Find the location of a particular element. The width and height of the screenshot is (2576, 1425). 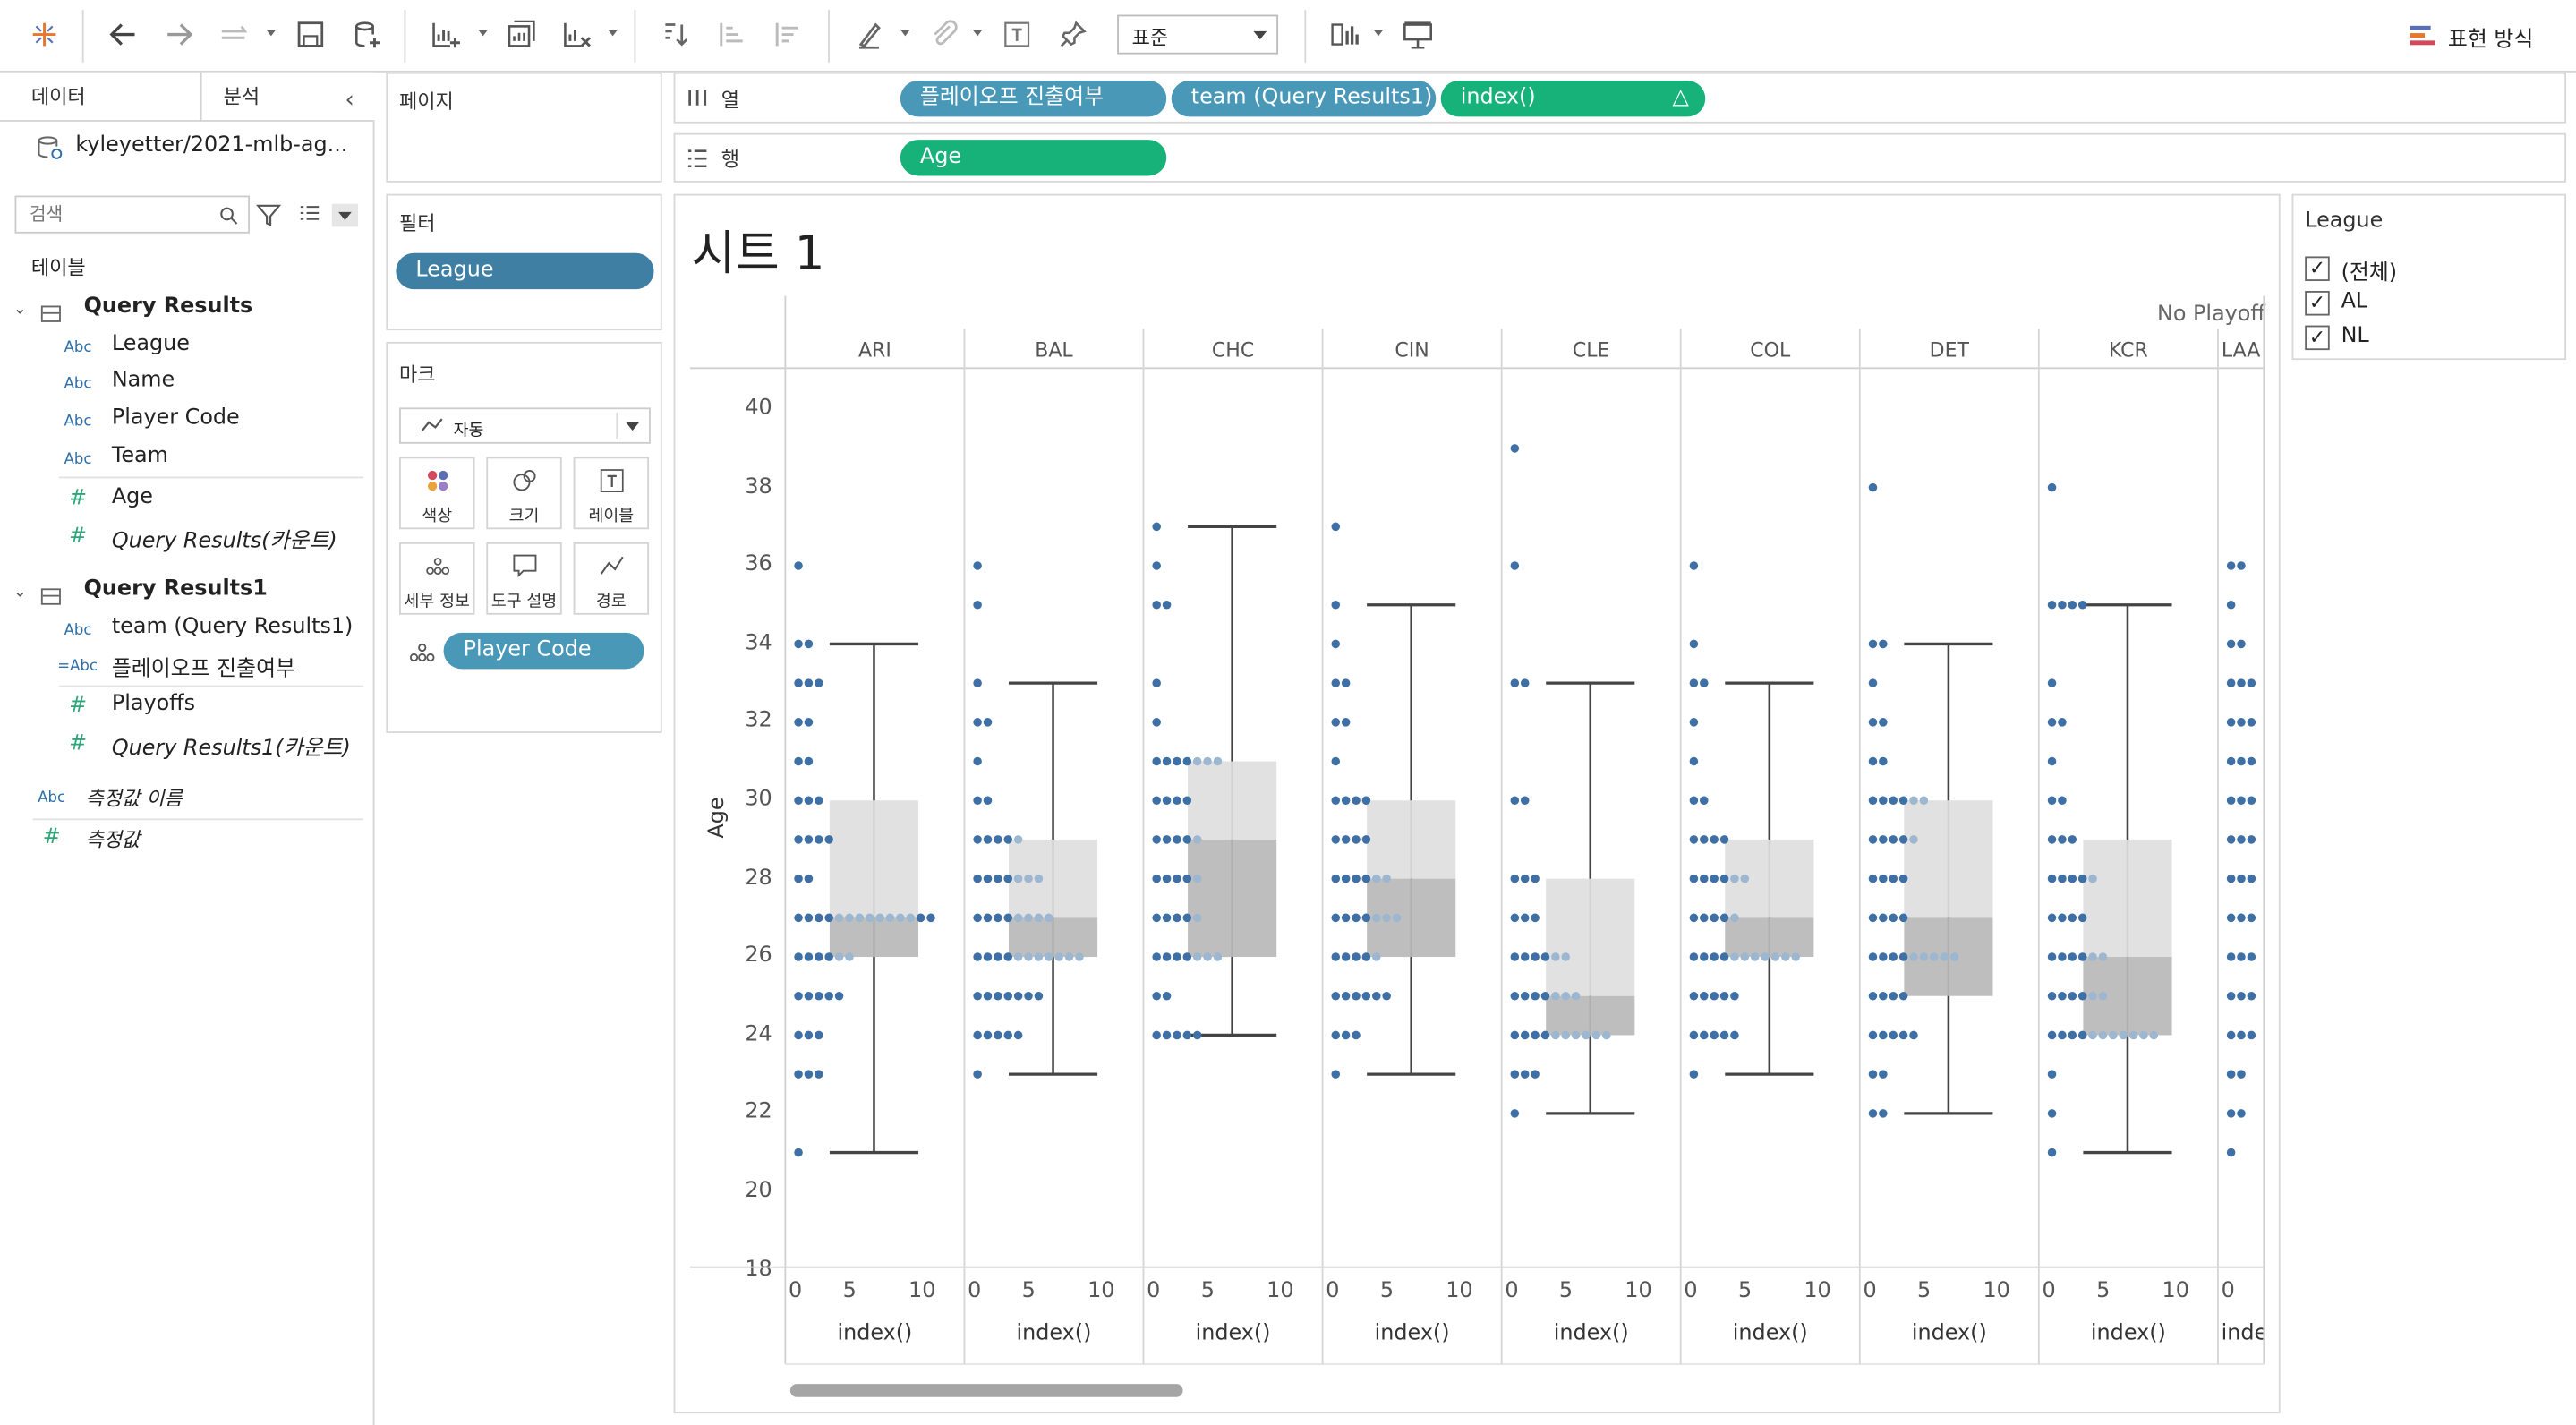

checkbox-nl: ✓ is located at coordinates (2317, 338).